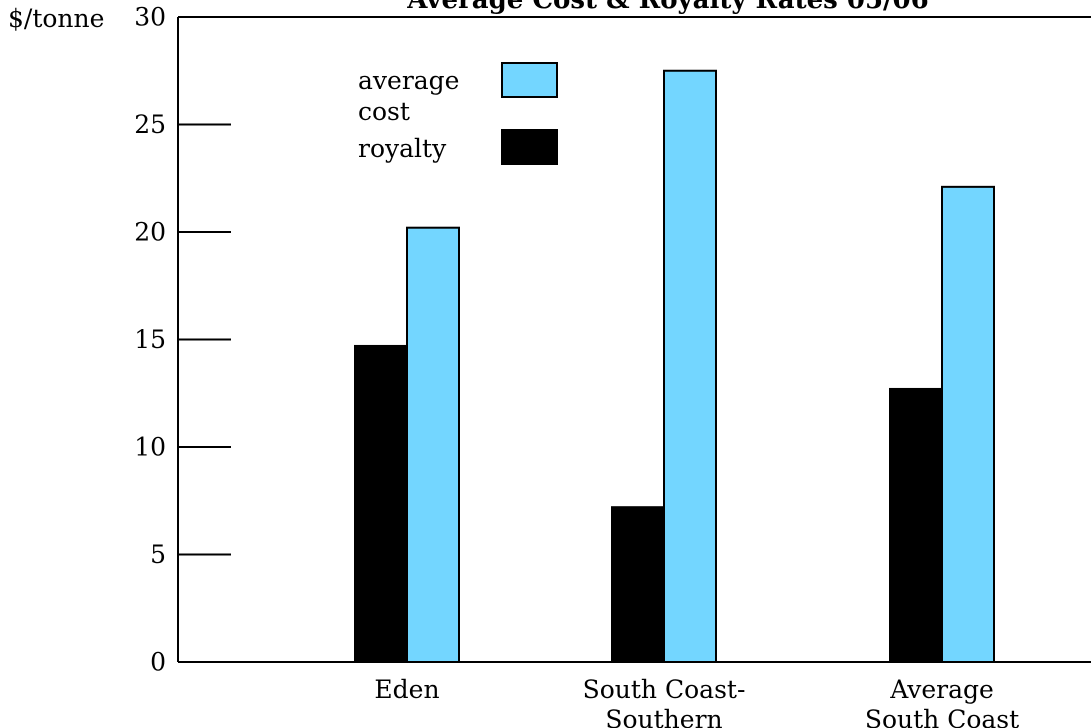 The width and height of the screenshot is (1091, 728). I want to click on legend-label: average, so click(408, 80).